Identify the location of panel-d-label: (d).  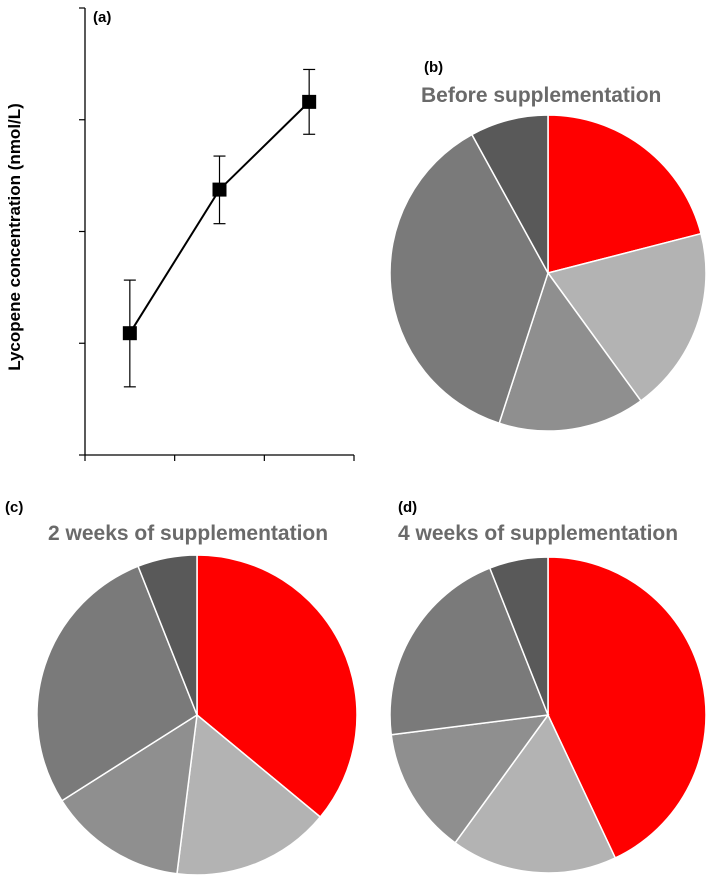
(407, 507).